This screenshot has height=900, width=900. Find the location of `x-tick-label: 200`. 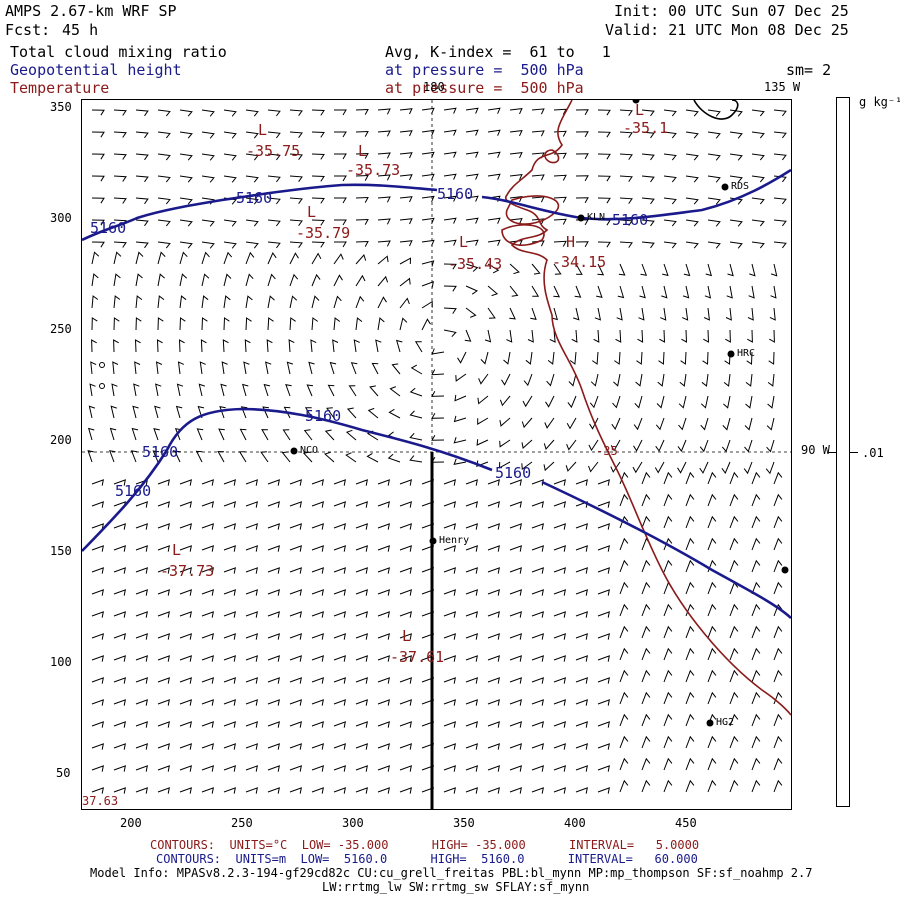

x-tick-label: 200 is located at coordinates (131, 823).